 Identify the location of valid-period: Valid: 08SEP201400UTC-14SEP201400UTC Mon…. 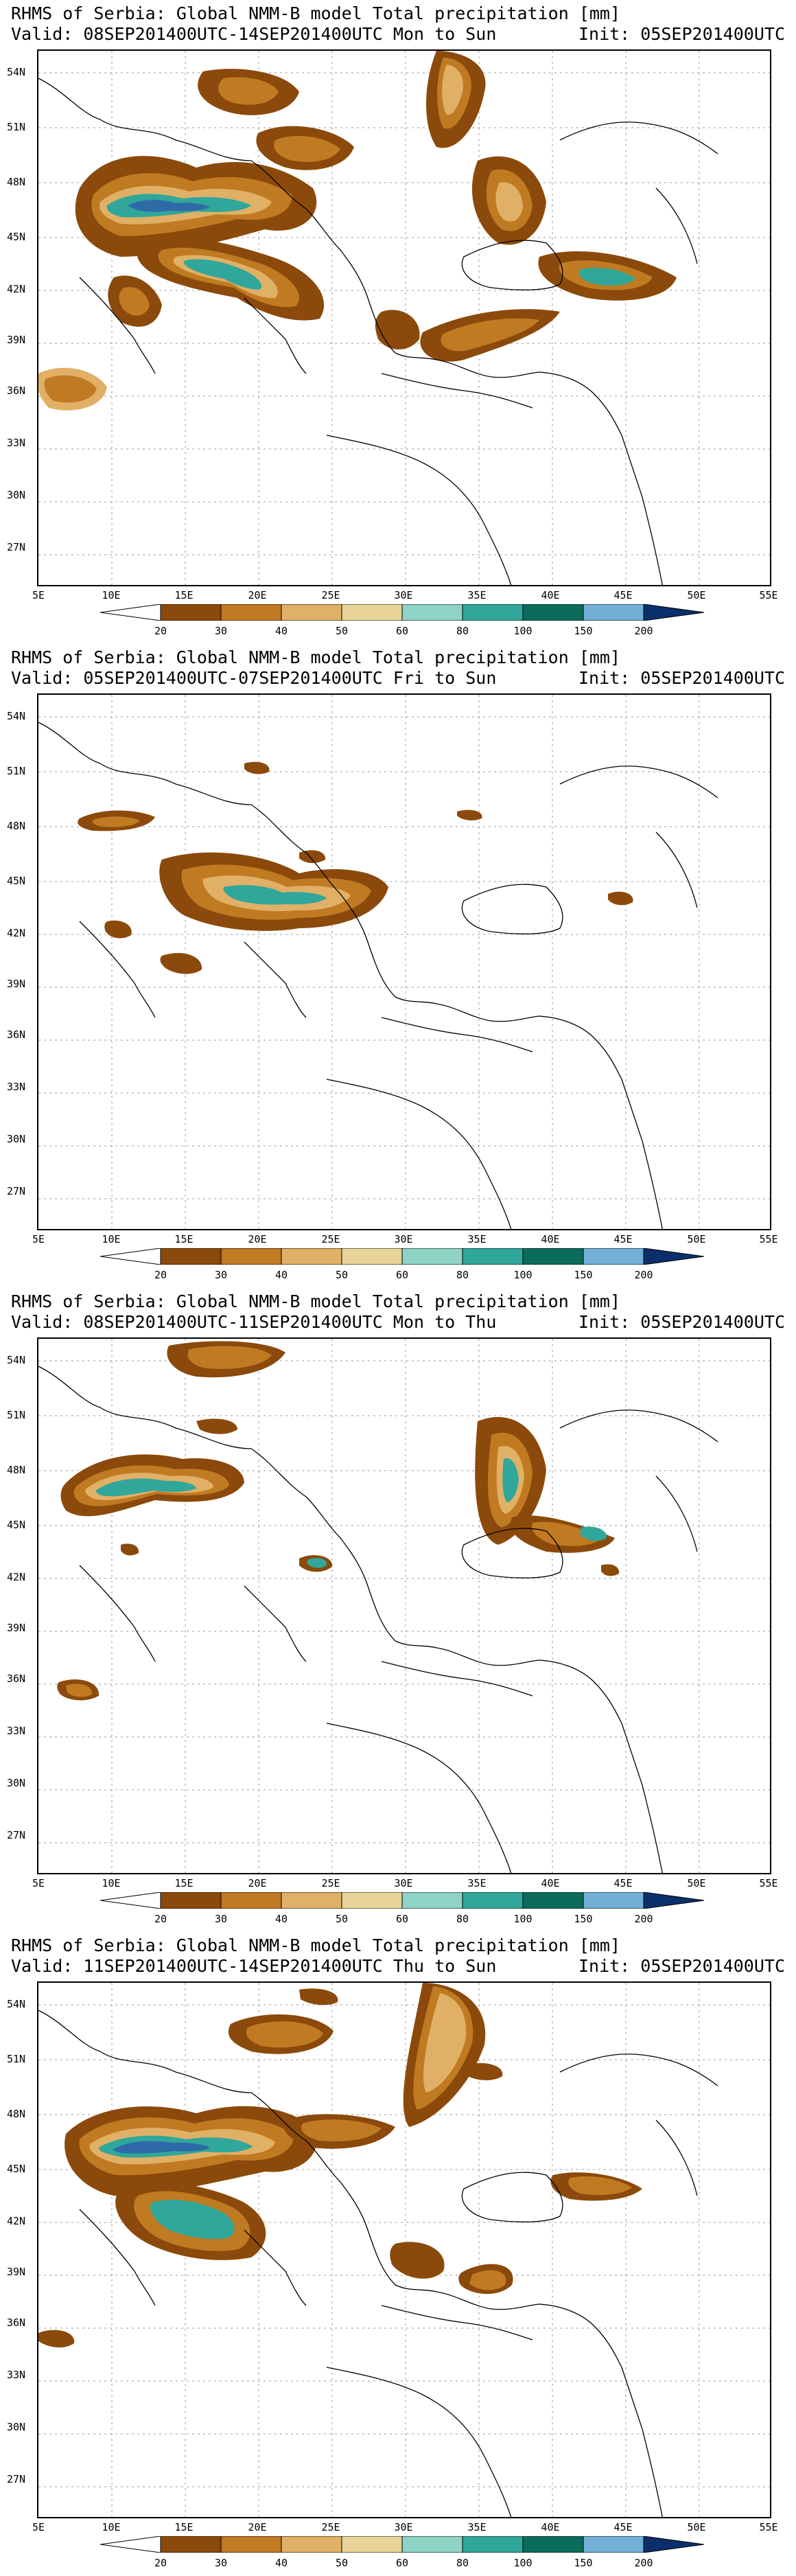
(254, 34).